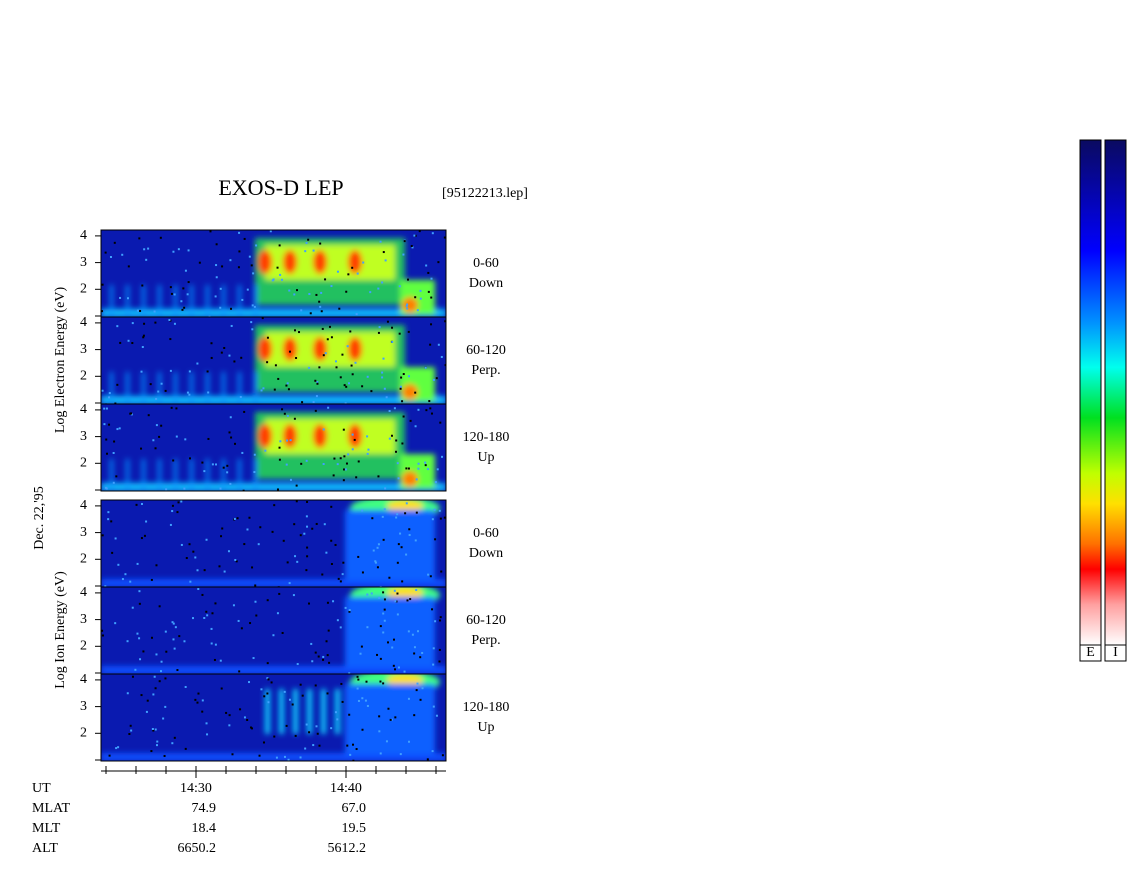  Describe the element at coordinates (83, 646) in the screenshot. I see `energy-tick-label: 2` at that location.